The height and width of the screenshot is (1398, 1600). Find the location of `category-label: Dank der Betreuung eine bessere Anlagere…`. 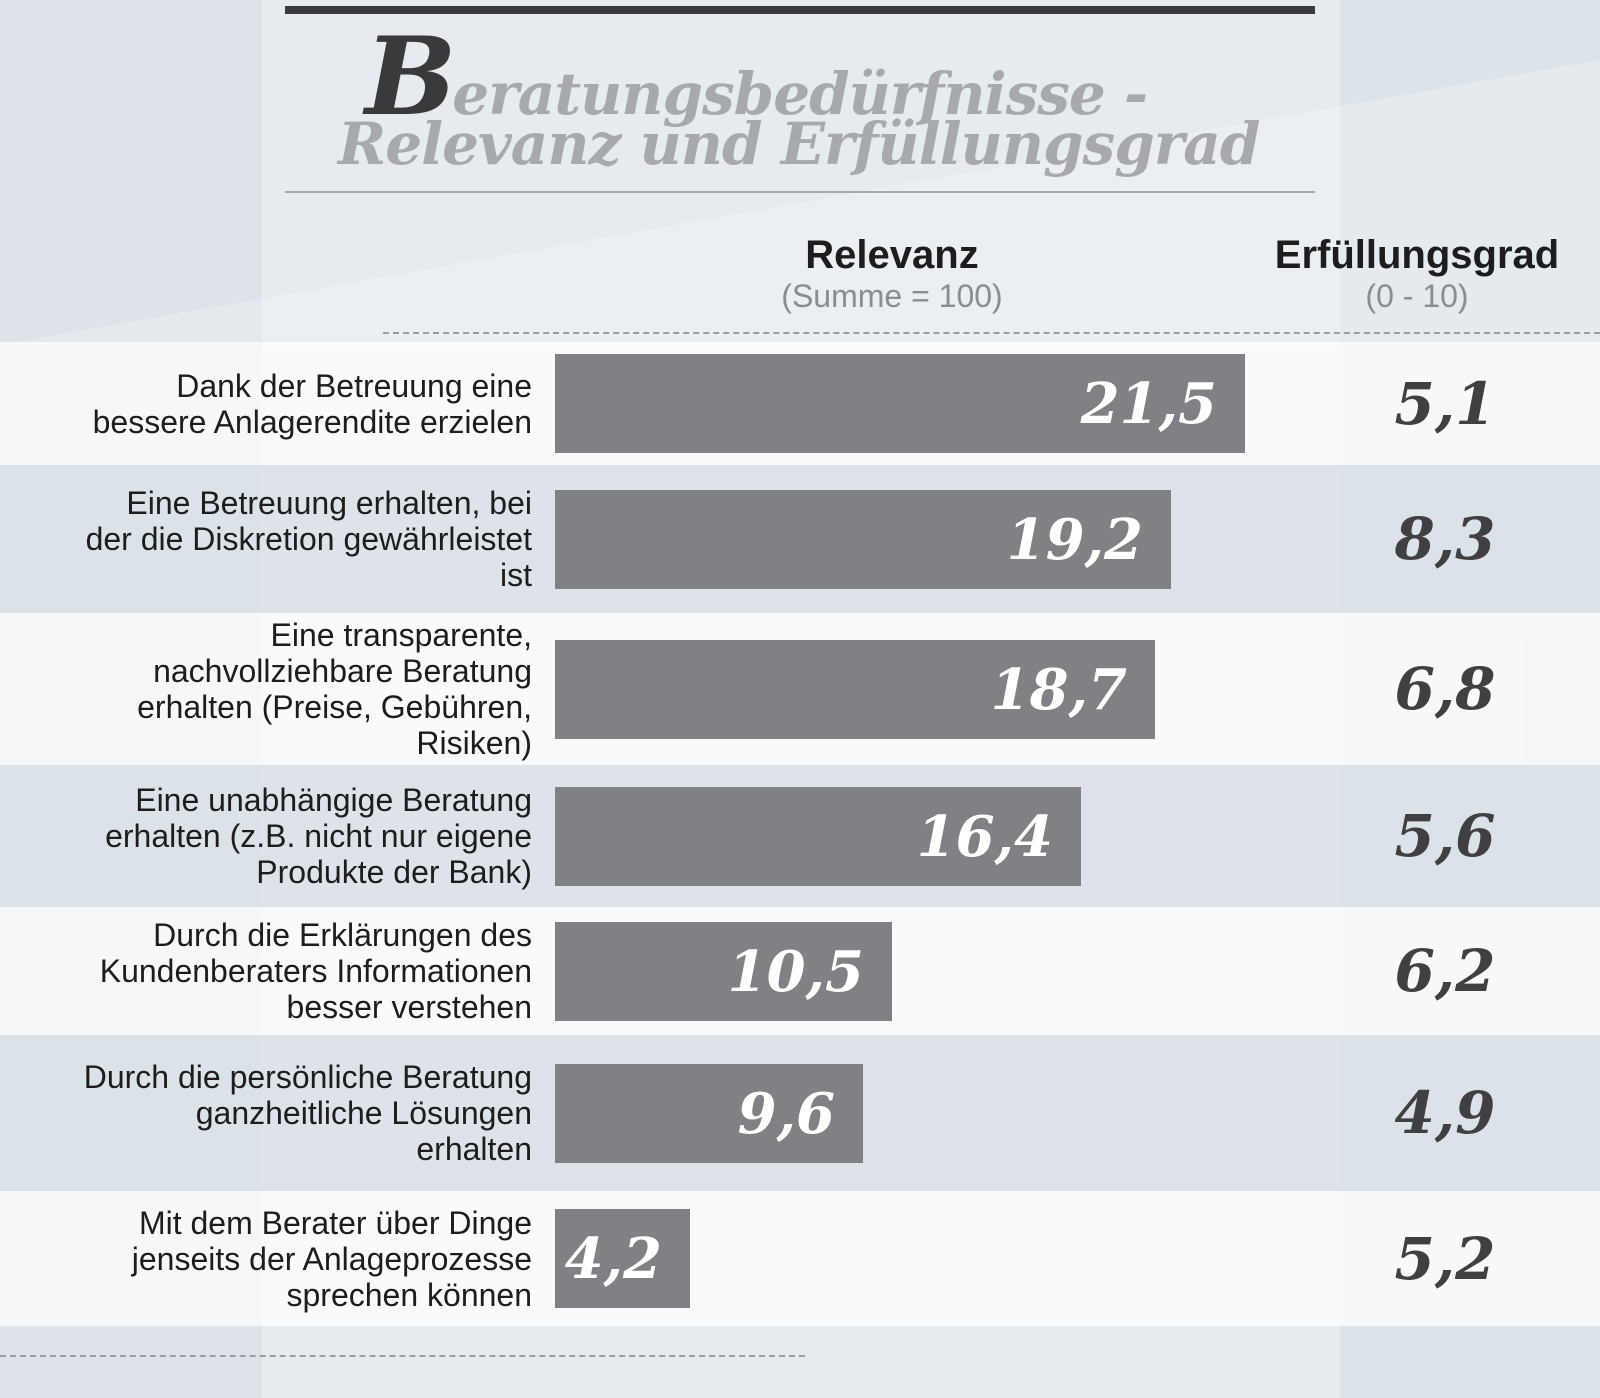

category-label: Dank der Betreuung eine bessere Anlagere… is located at coordinates (312, 404).